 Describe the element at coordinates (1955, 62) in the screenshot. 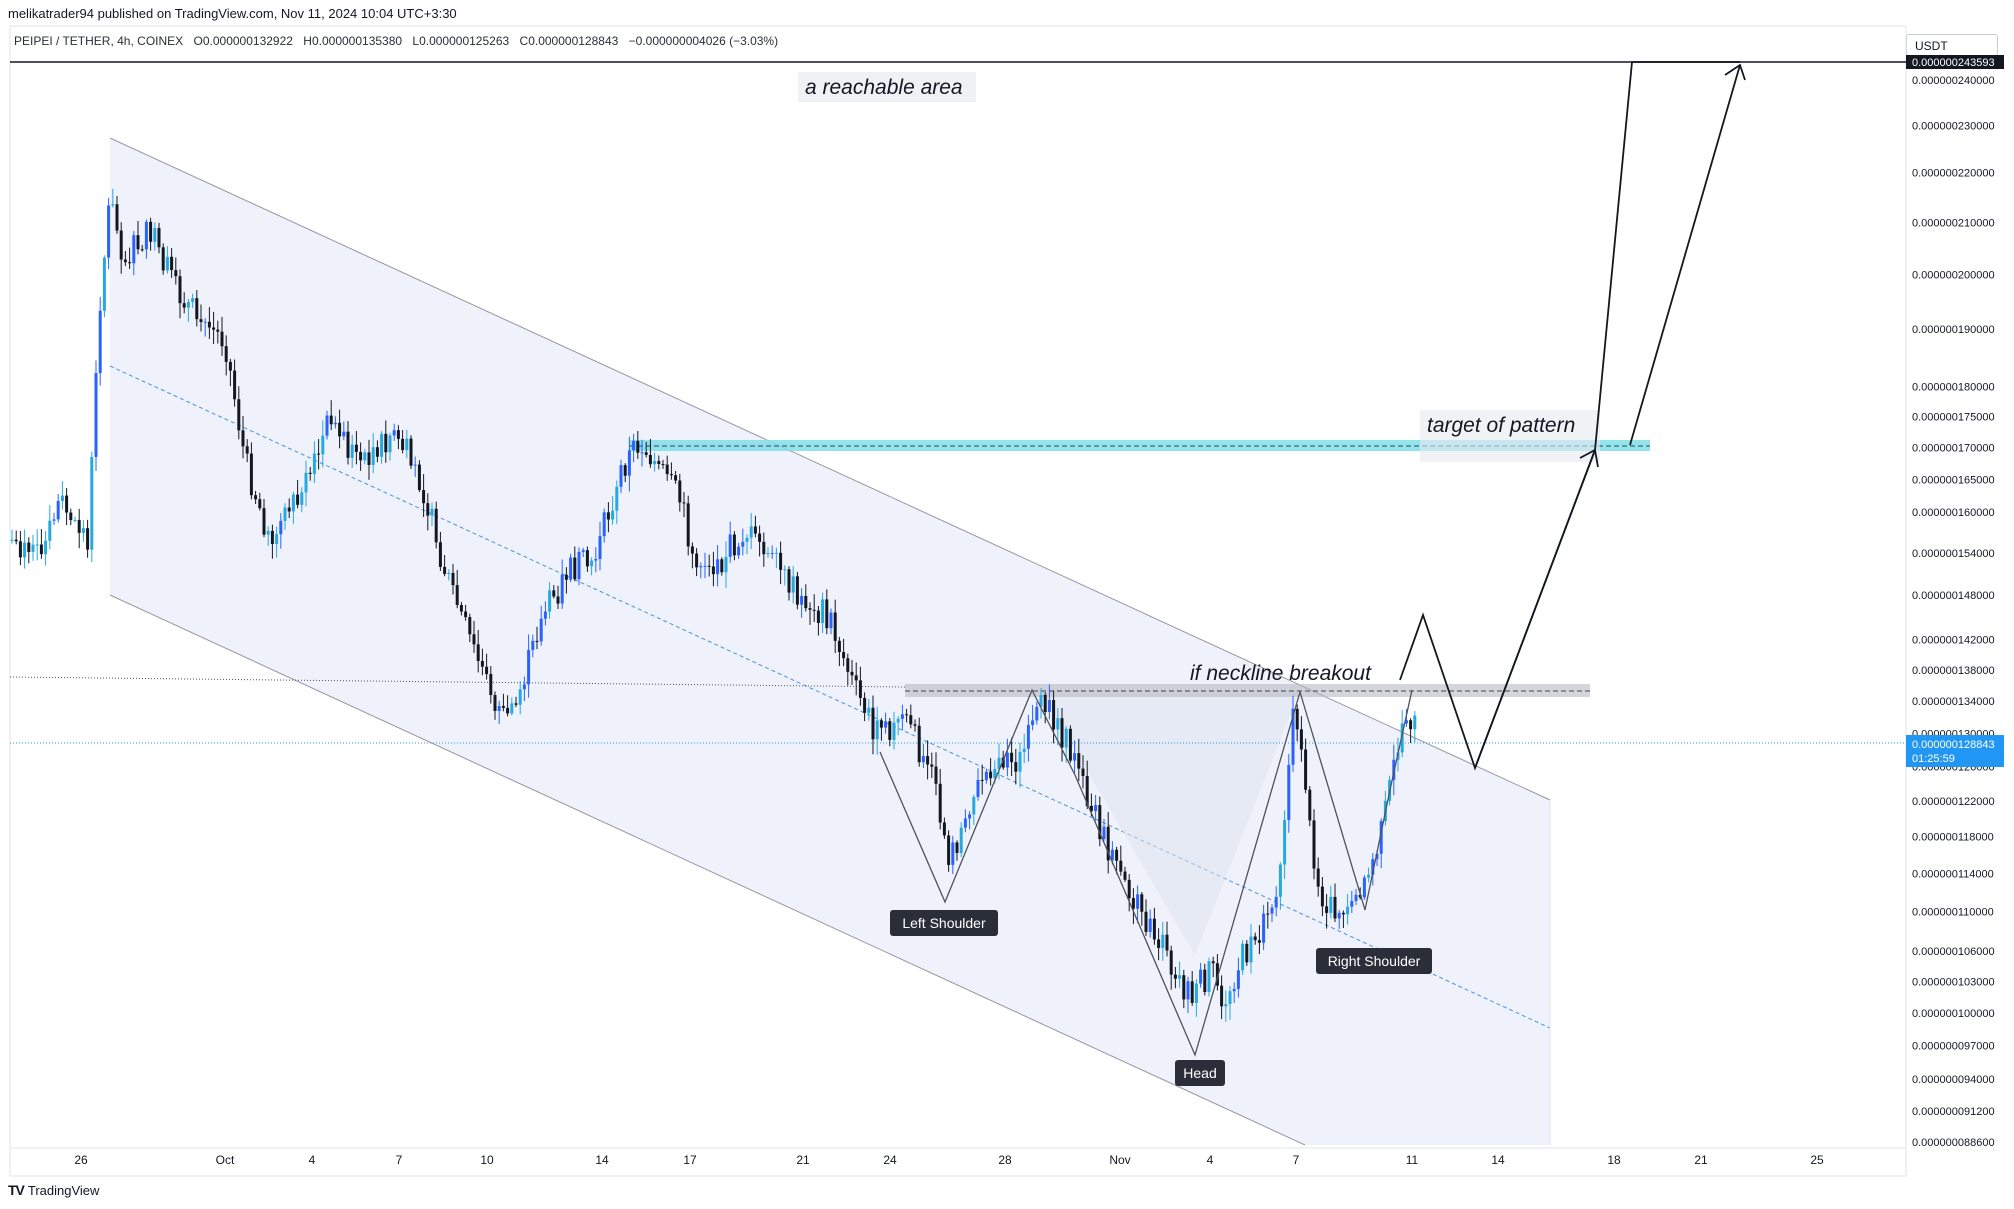

I see `top-price-marker: 0.000000243593` at that location.